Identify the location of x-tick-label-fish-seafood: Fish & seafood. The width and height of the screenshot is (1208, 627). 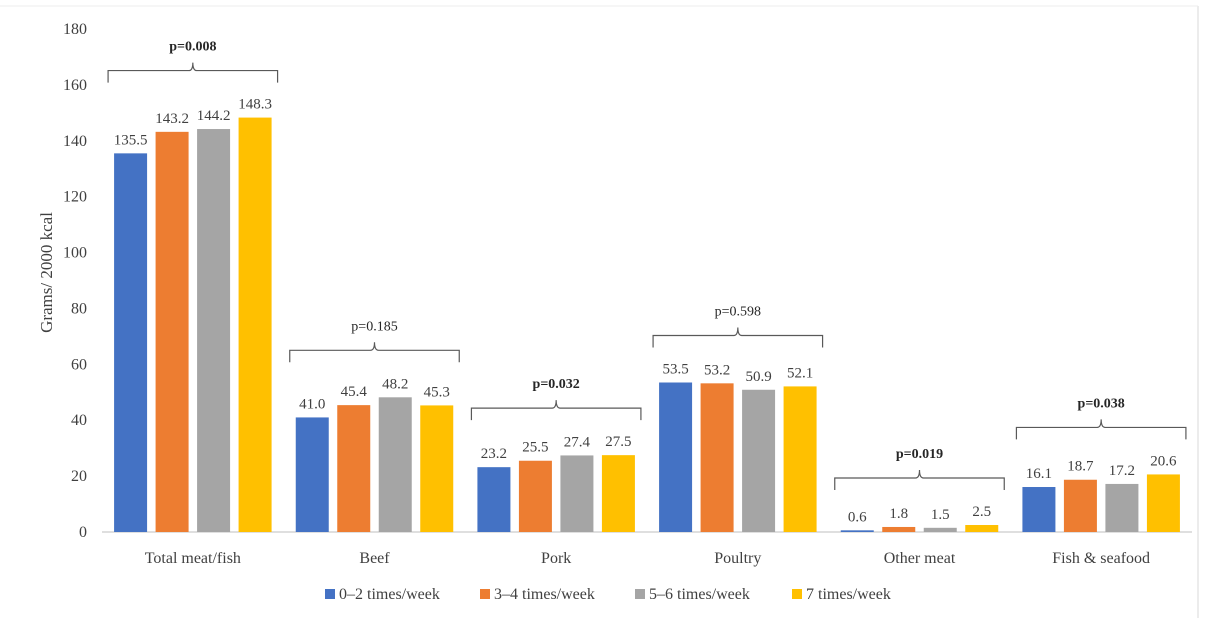
(1101, 558).